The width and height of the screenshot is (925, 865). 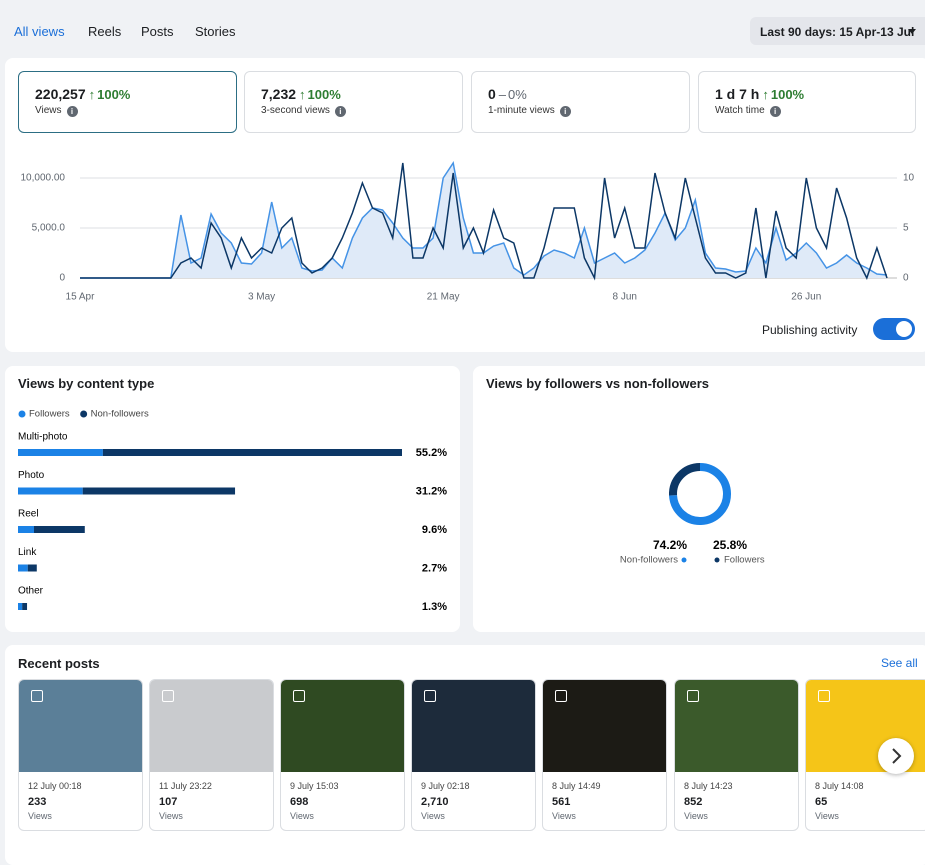 I want to click on category-label: Other, so click(x=31, y=591).